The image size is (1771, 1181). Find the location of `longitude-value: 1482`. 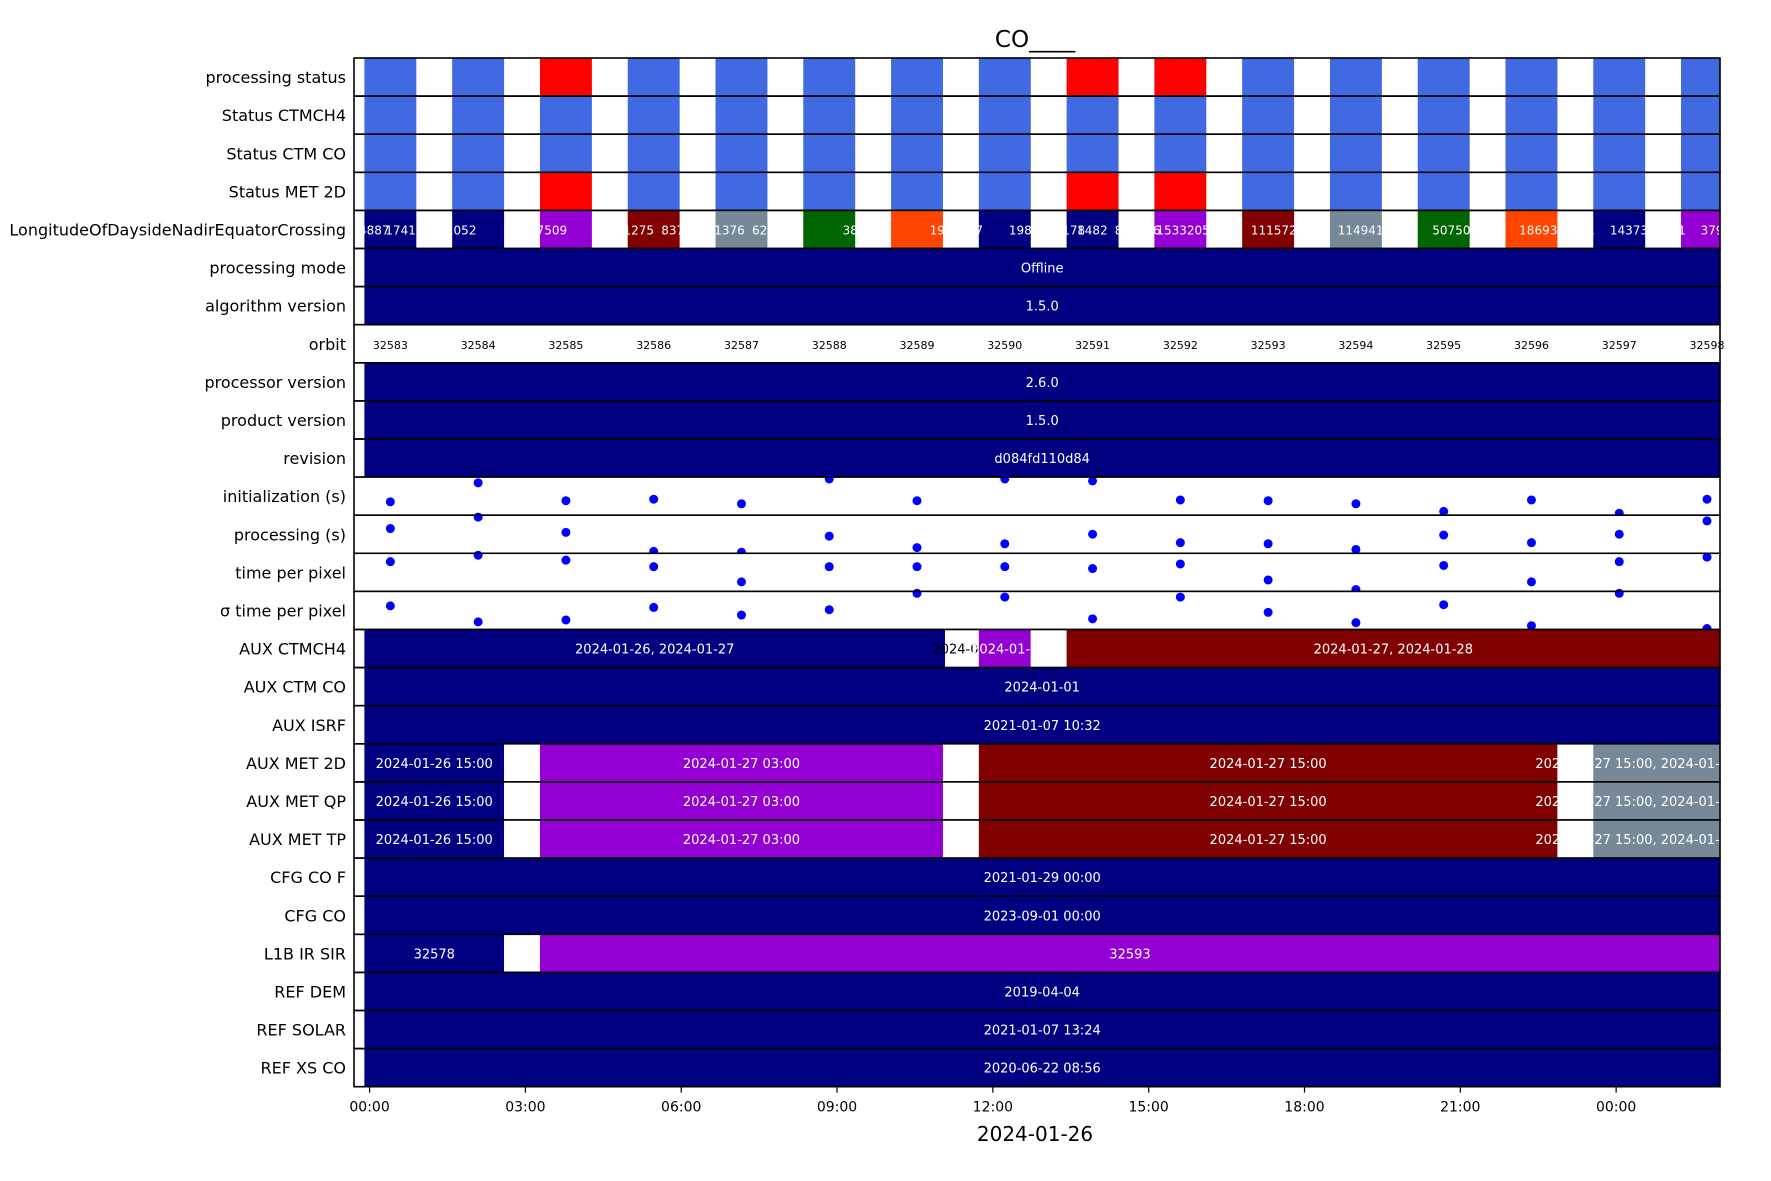

longitude-value: 1482 is located at coordinates (1092, 230).